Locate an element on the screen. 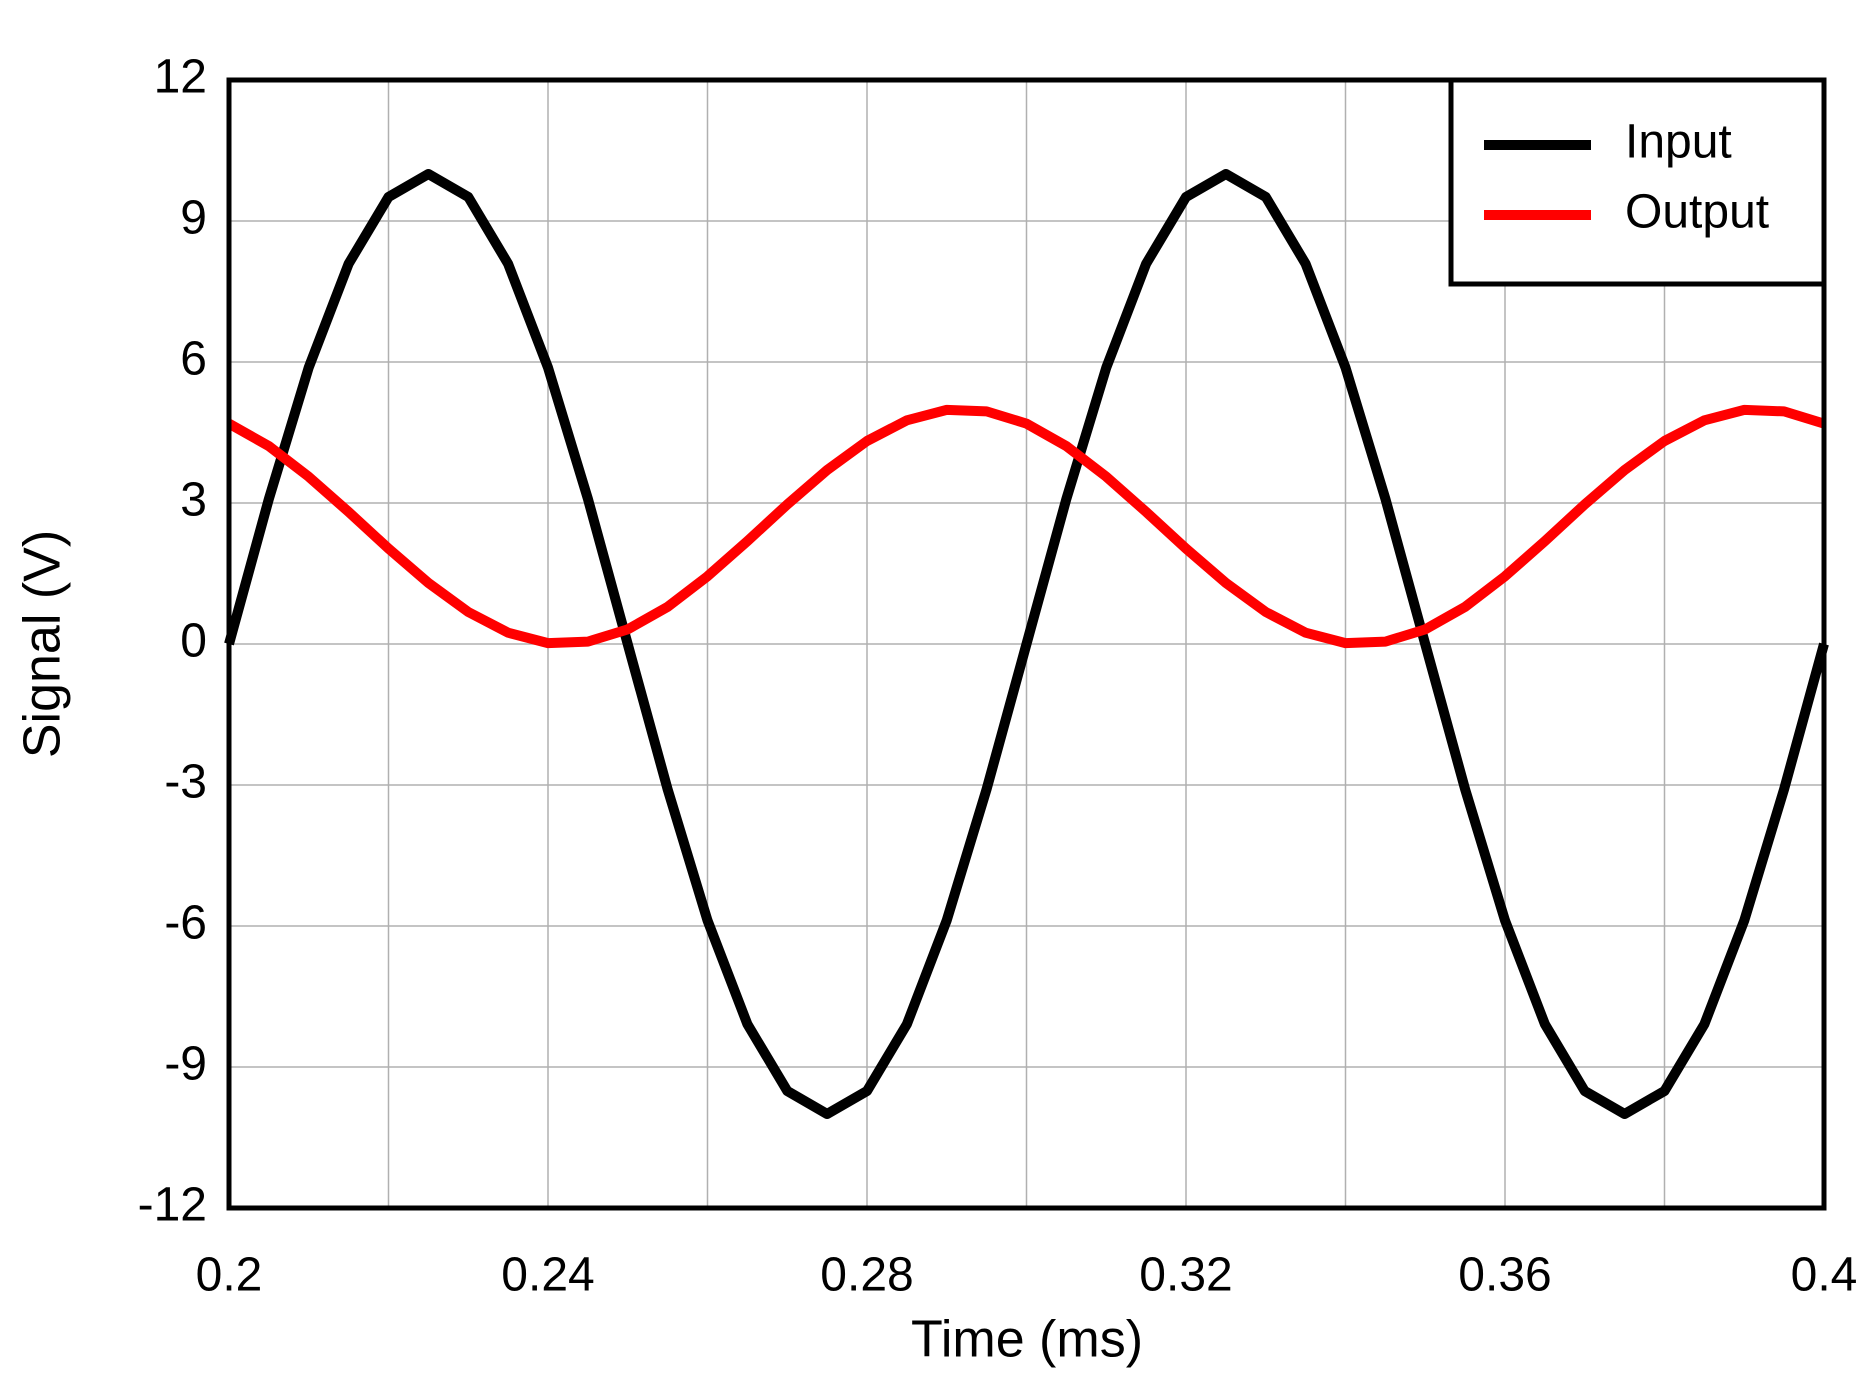 Image resolution: width=1862 pixels, height=1382 pixels. y-tick-label: -6 is located at coordinates (185, 923).